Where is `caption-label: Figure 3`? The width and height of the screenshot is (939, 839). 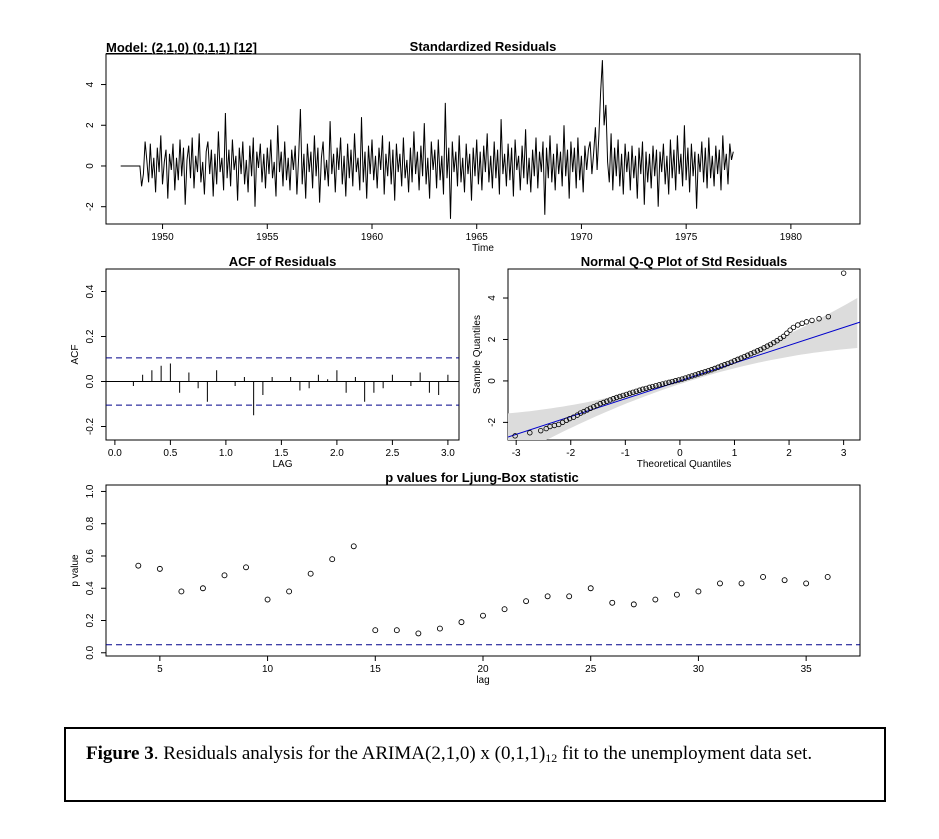 caption-label: Figure 3 is located at coordinates (120, 753).